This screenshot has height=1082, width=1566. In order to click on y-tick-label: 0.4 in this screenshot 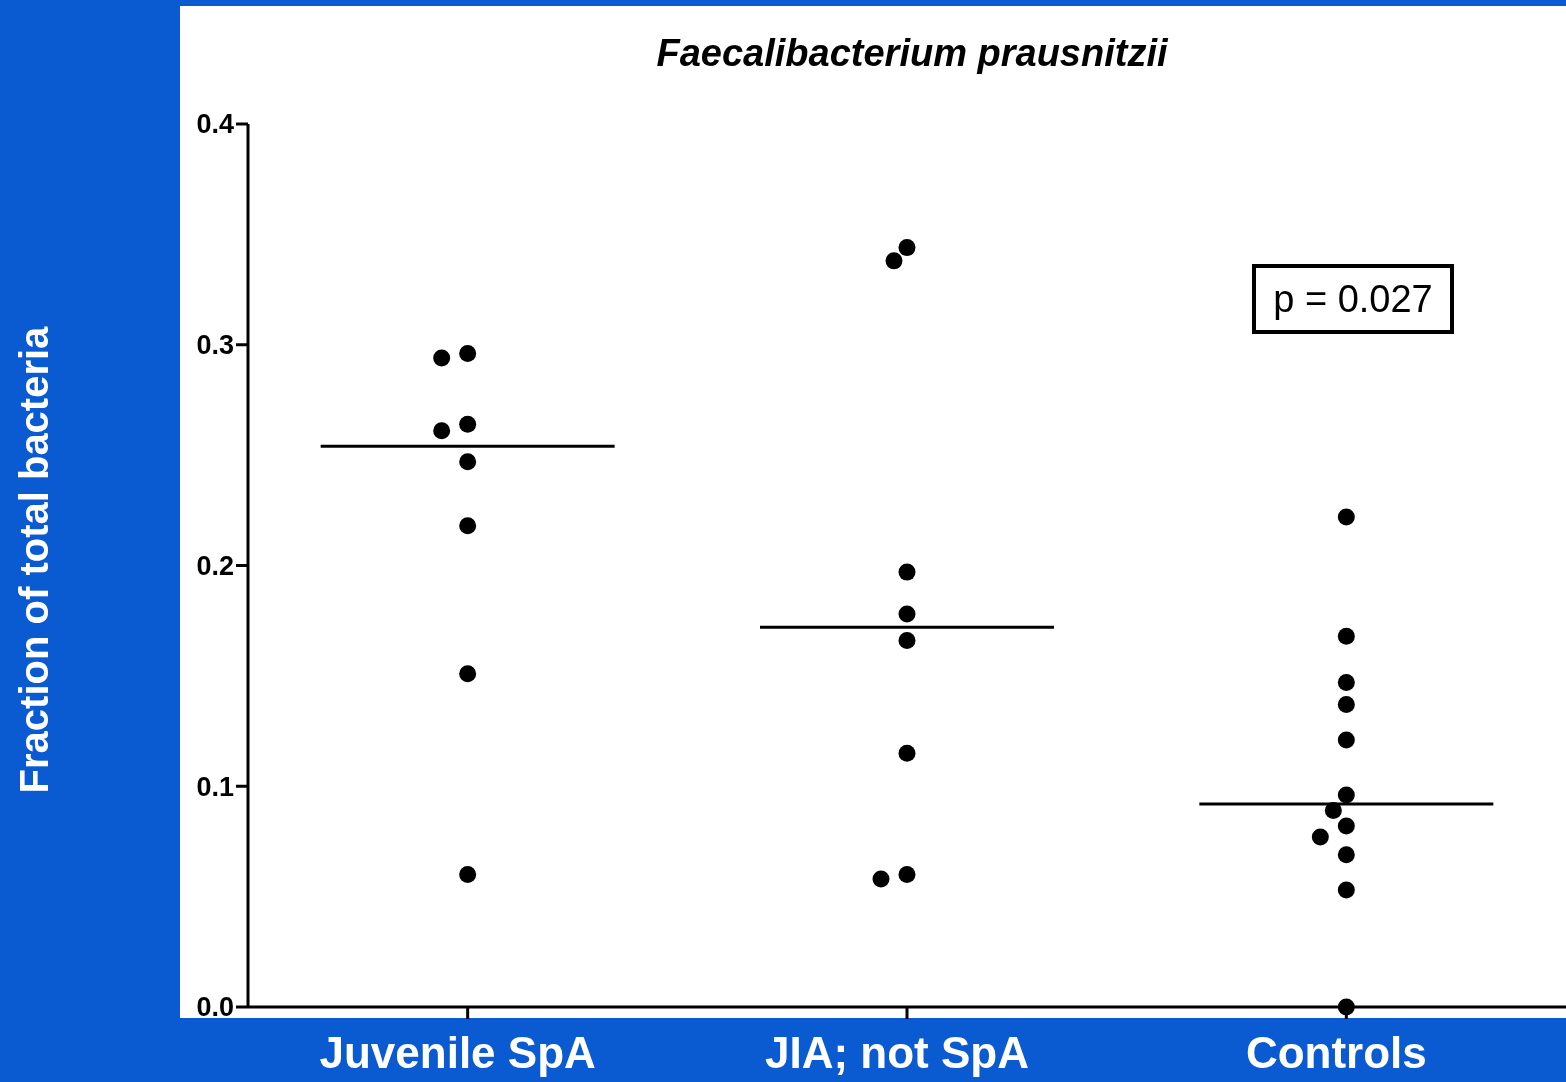, I will do `click(215, 124)`.